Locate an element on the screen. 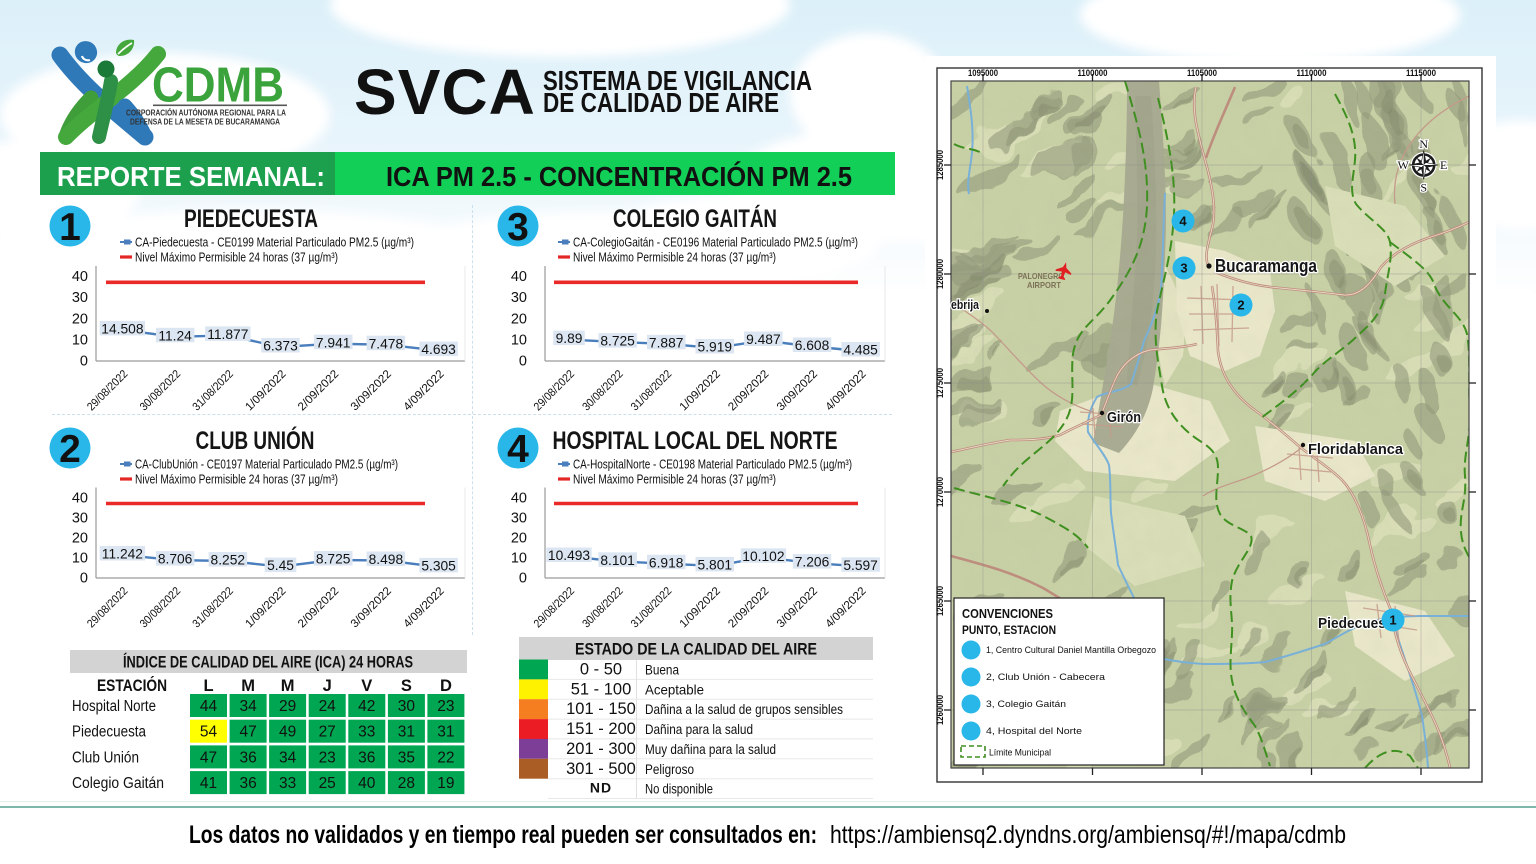 This screenshot has height=864, width=1536. svg-text: 7.478 is located at coordinates (386, 343).